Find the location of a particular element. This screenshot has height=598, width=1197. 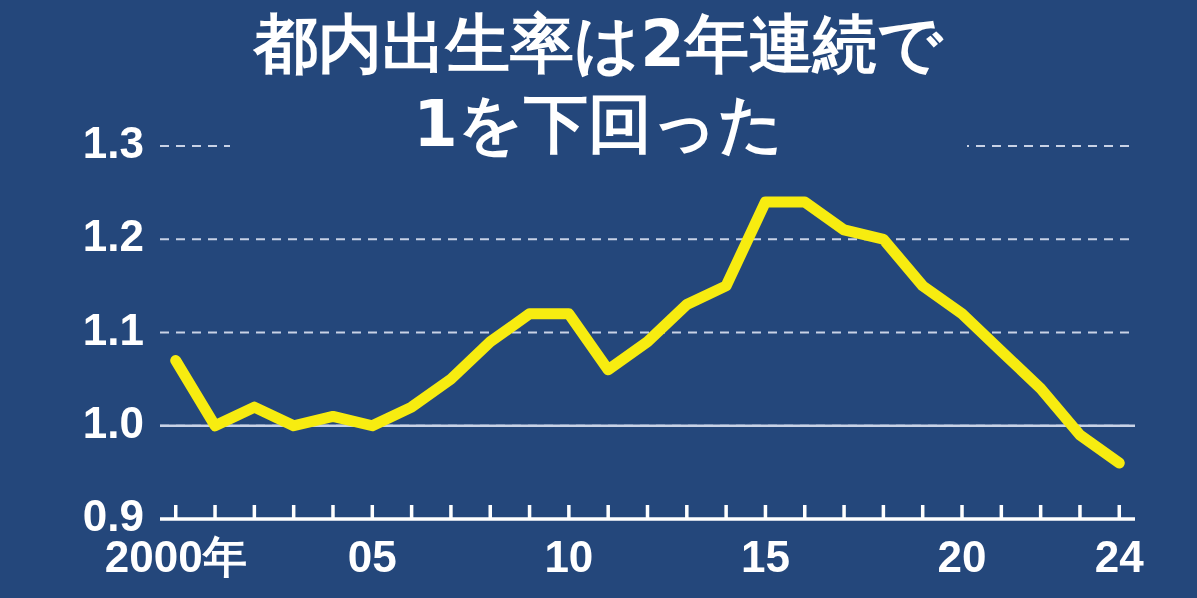

x-tick-label: 10 is located at coordinates (569, 556).